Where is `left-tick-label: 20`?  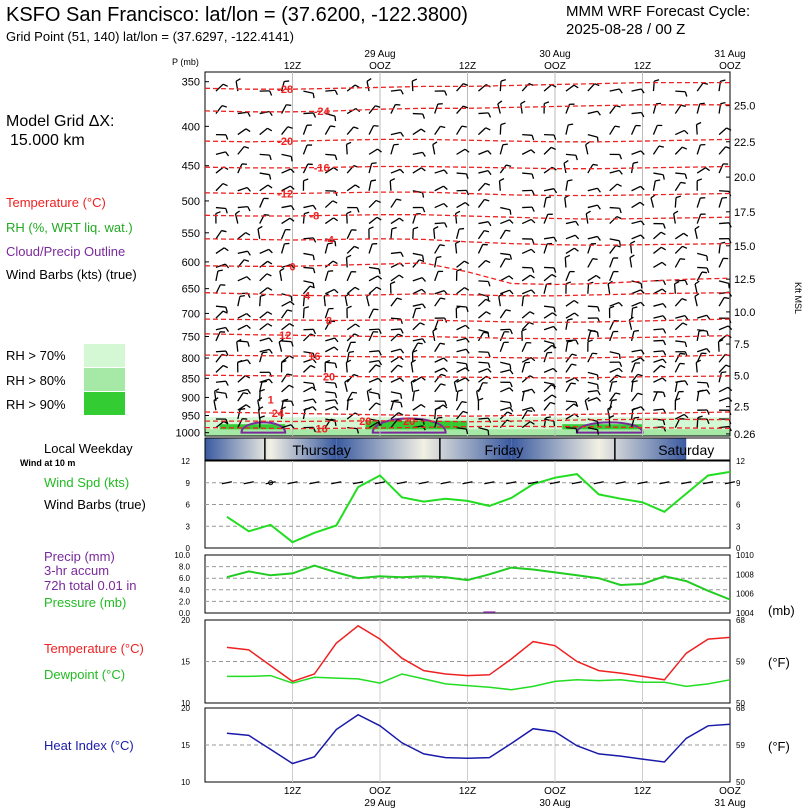
left-tick-label: 20 is located at coordinates (185, 620).